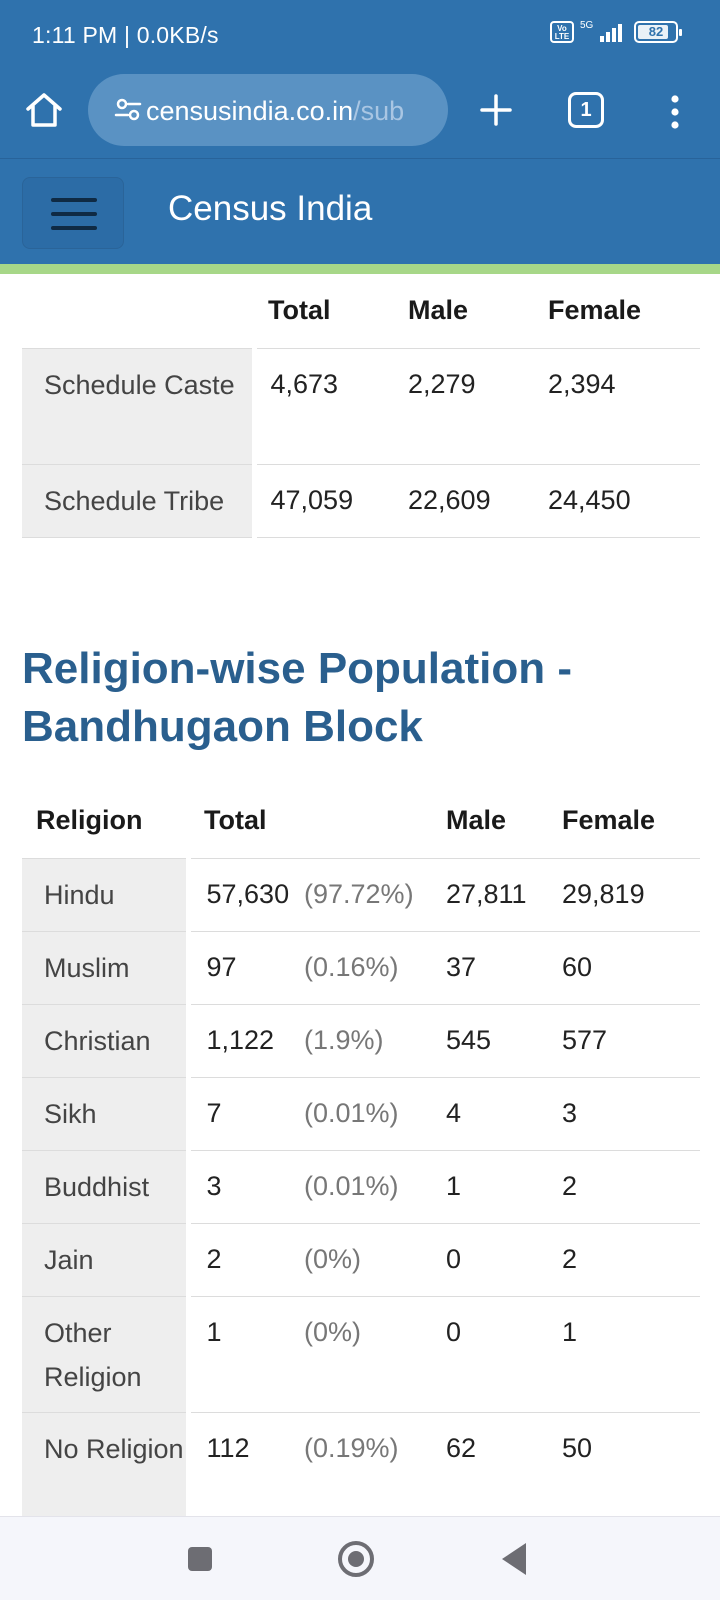 This screenshot has width=720, height=1600. I want to click on table-row: No Religion 112 (0.19%) 62 50, so click(361, 1464).